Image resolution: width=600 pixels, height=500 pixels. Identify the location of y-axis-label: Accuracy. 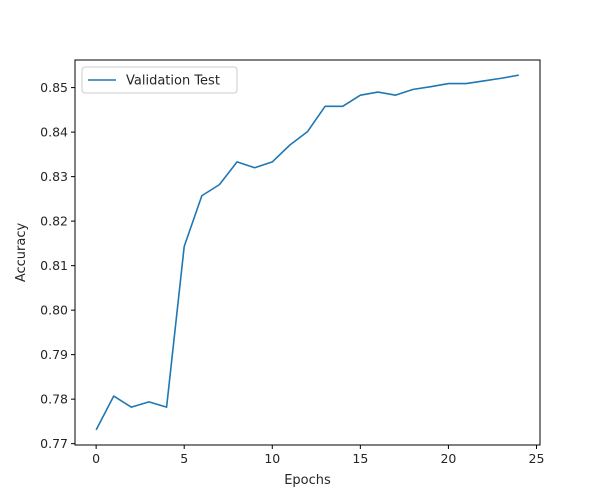
(21, 253).